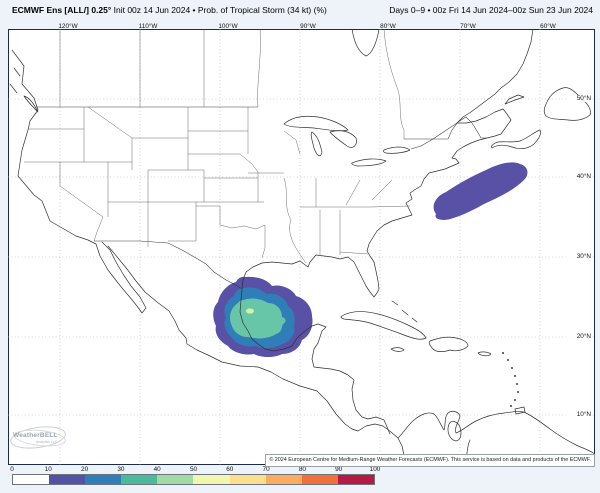  I want to click on lat-label-10n: 10°N, so click(579, 414).